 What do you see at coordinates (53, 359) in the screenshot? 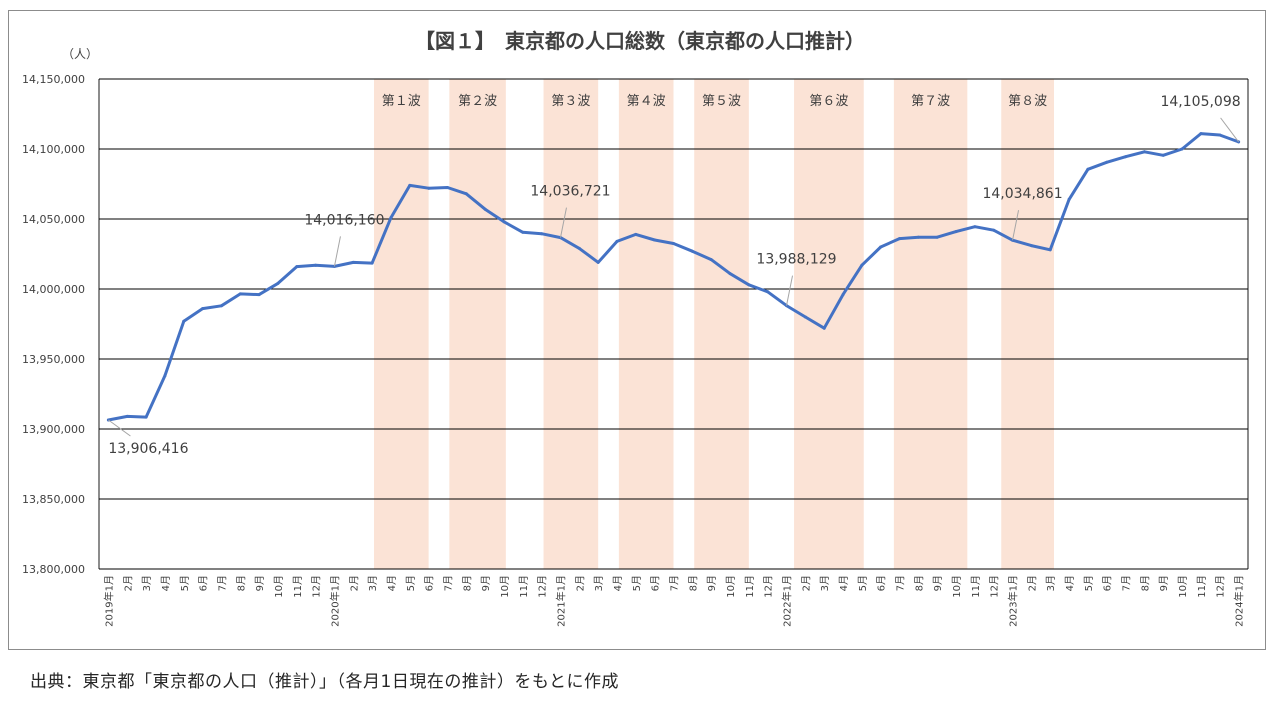
I see `y-tick-label: 13,950,000` at bounding box center [53, 359].